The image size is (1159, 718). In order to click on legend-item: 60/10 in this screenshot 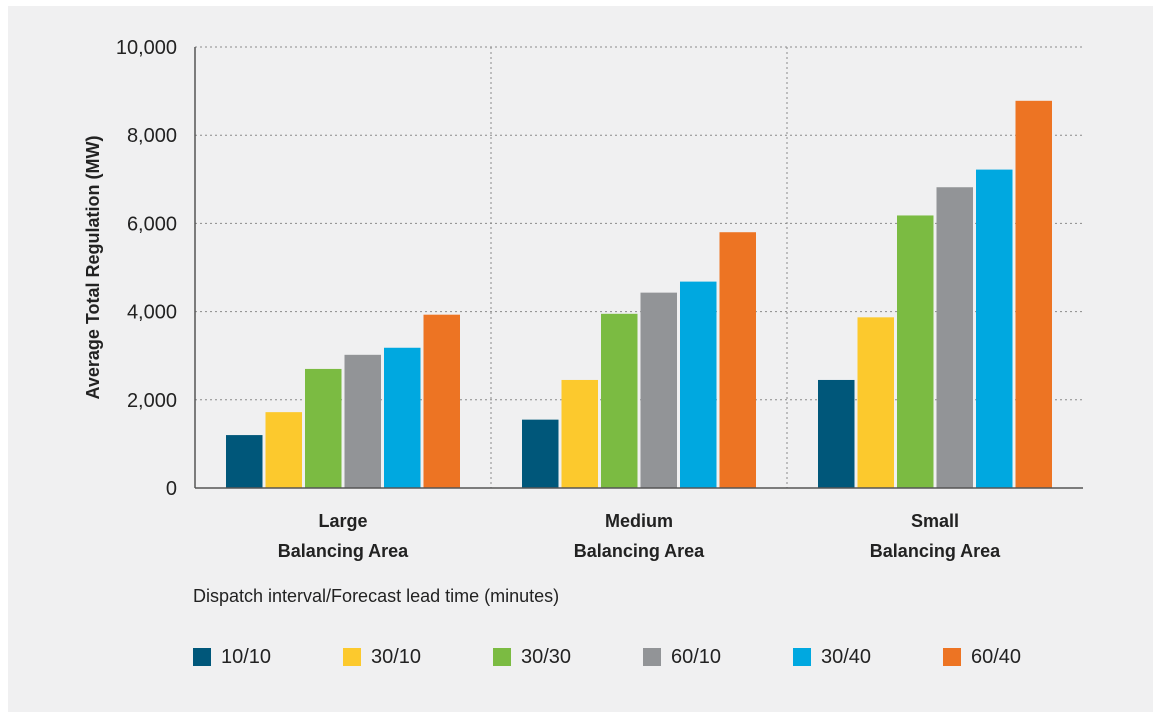, I will do `click(682, 657)`.